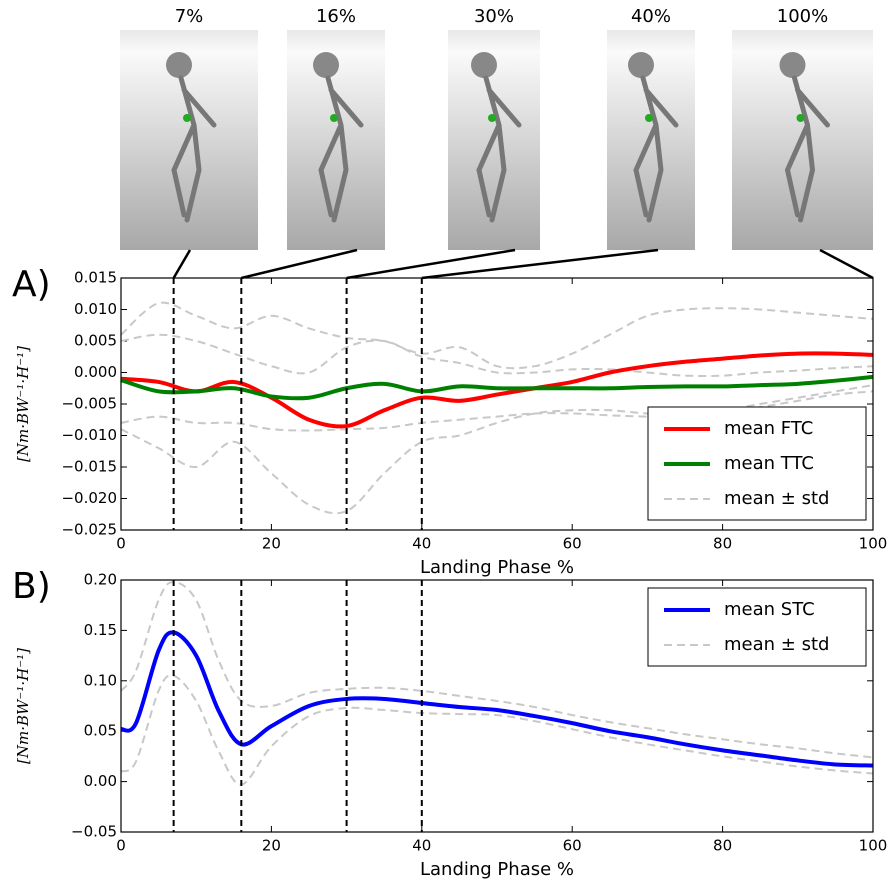 The image size is (896, 884). I want to click on y-tick-label: 0.00, so click(100, 781).